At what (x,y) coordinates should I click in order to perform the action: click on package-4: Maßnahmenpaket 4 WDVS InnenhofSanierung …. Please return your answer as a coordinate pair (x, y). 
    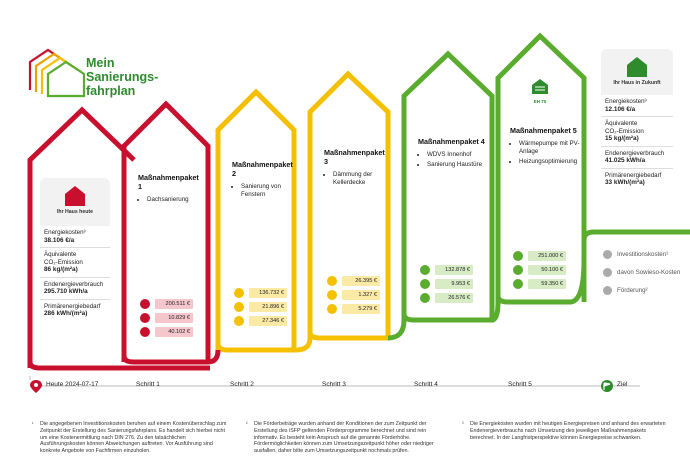
    Looking at the image, I should click on (454, 154).